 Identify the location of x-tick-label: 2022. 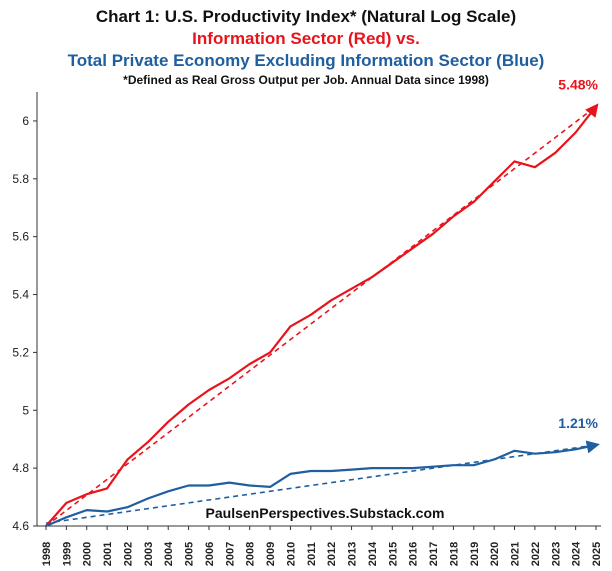
(536, 554).